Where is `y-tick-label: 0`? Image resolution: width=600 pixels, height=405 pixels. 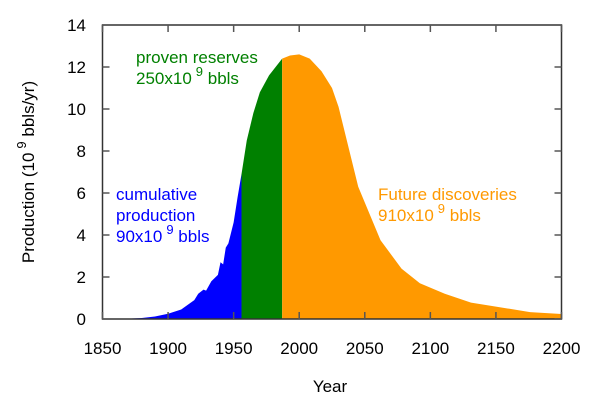
y-tick-label: 0 is located at coordinates (81, 319).